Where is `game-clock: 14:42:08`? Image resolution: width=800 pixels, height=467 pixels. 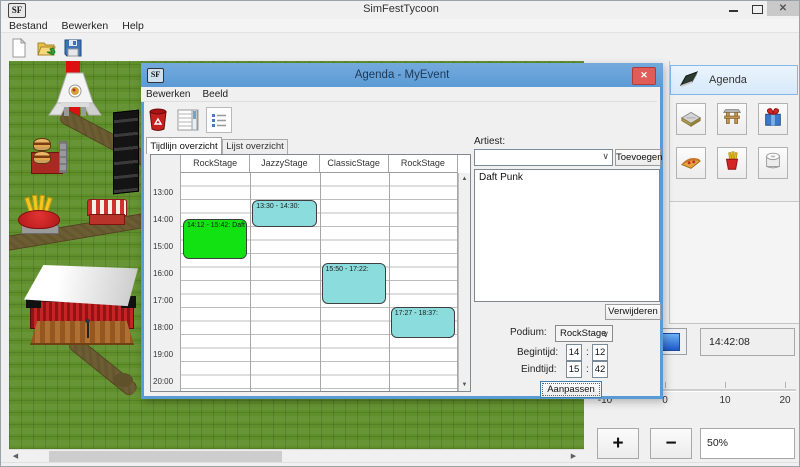 game-clock: 14:42:08 is located at coordinates (747, 342).